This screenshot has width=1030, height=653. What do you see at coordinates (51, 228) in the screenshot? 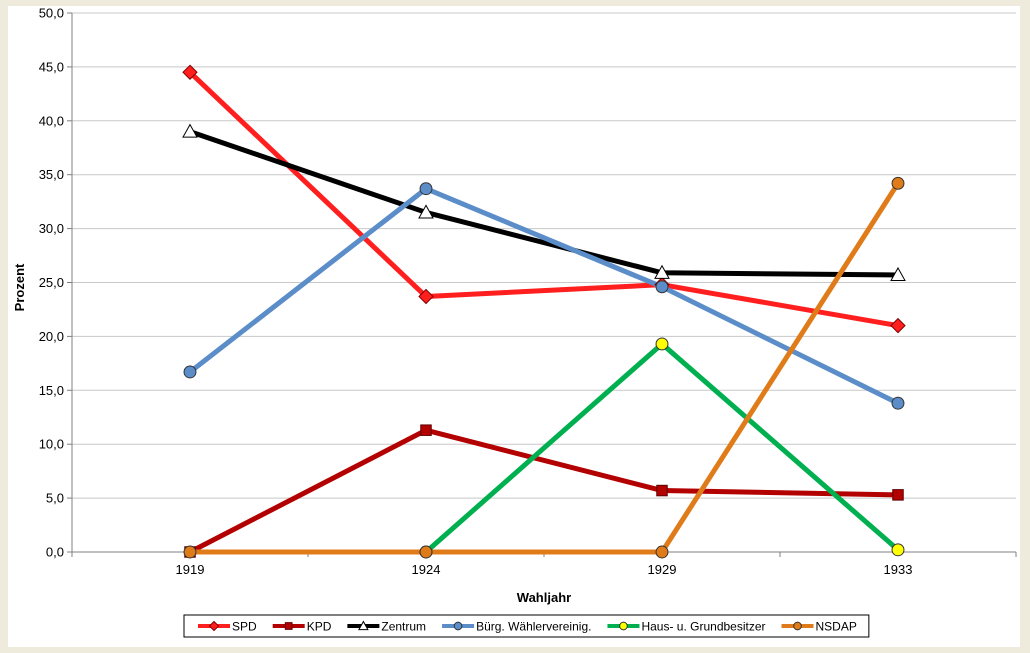
I see `y-tick-label: 30,0` at bounding box center [51, 228].